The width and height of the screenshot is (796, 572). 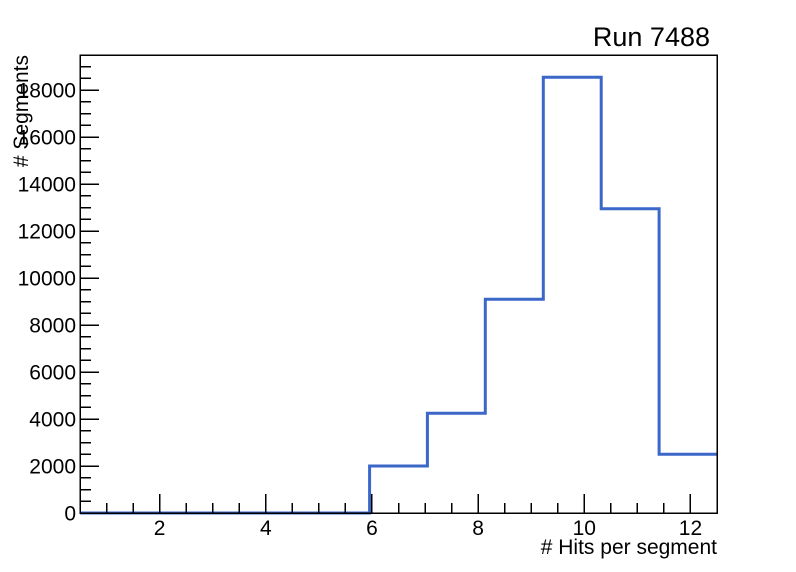 I want to click on x-tick-label: 12, so click(x=690, y=528).